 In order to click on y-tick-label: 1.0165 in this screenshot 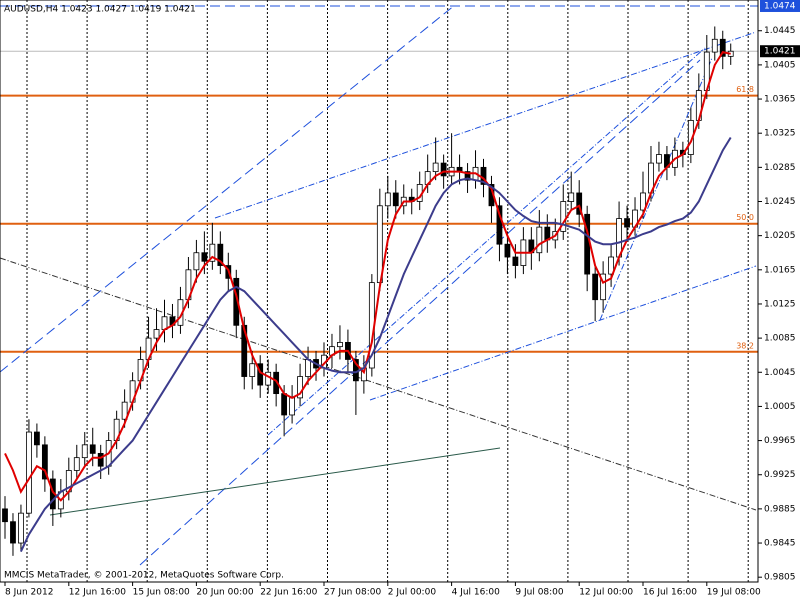, I will do `click(780, 270)`.